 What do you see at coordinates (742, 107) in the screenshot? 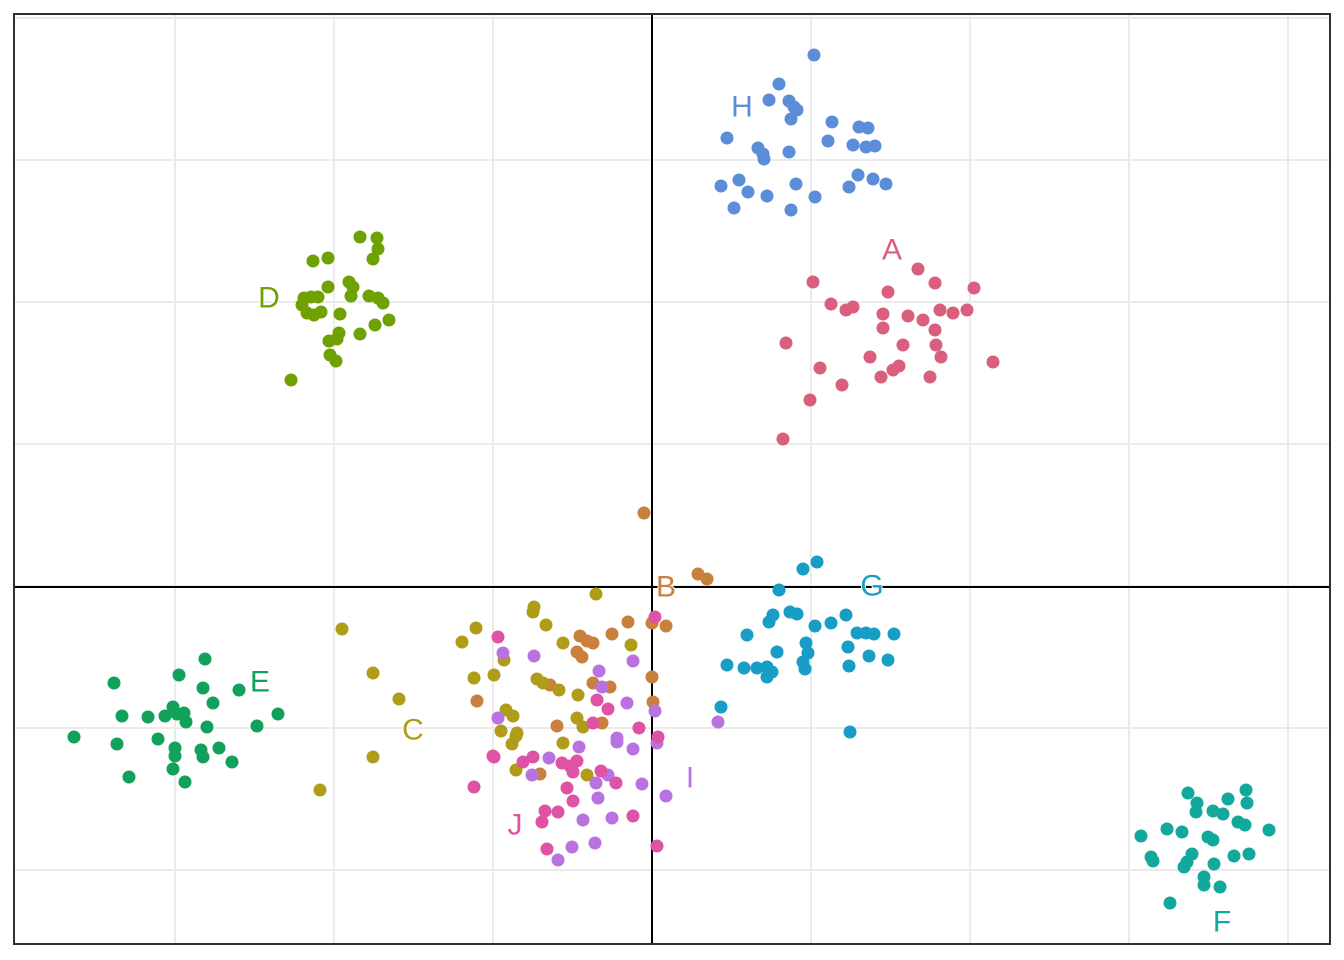
I see `cluster-label-h: H` at bounding box center [742, 107].